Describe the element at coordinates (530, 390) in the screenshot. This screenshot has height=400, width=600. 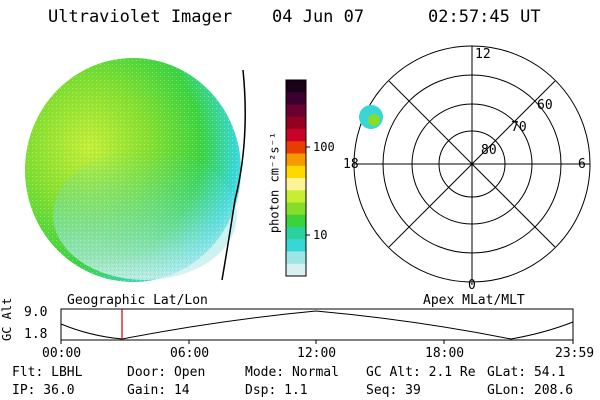
I see `status-glon: GLon: 208.6` at that location.